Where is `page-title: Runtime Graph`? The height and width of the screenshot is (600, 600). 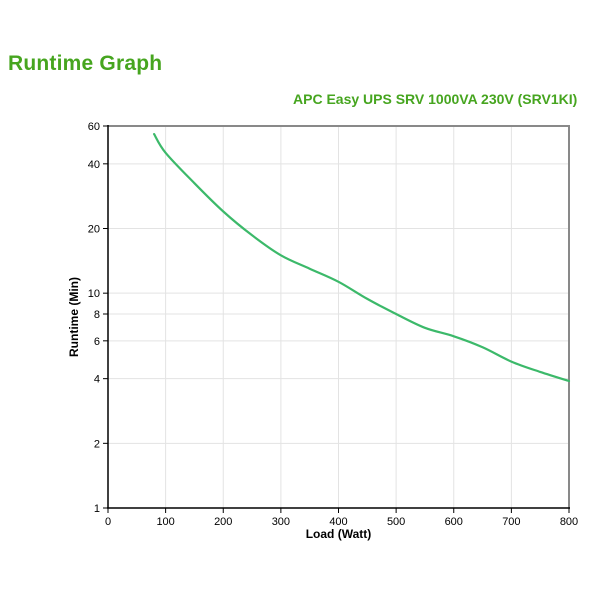 page-title: Runtime Graph is located at coordinates (85, 63).